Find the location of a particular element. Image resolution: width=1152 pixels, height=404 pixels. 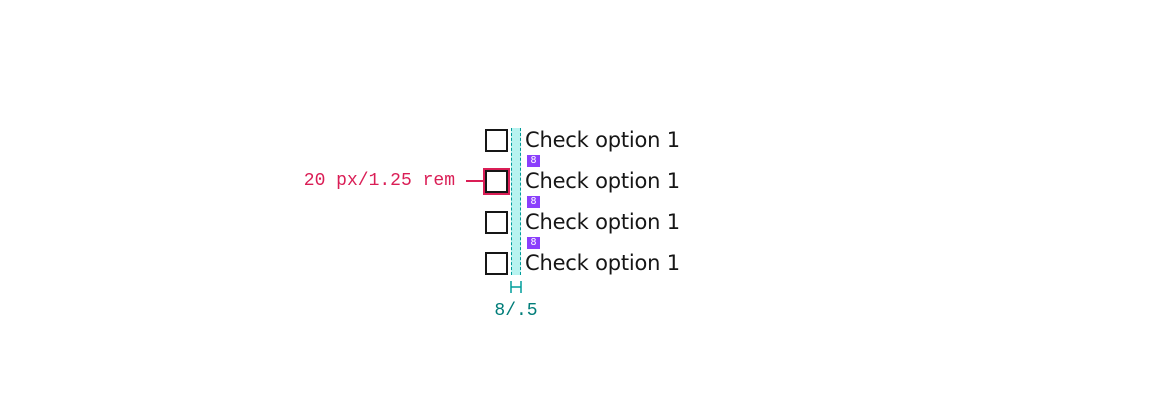

checkbox-label-3: Check option 1 is located at coordinates (602, 222).